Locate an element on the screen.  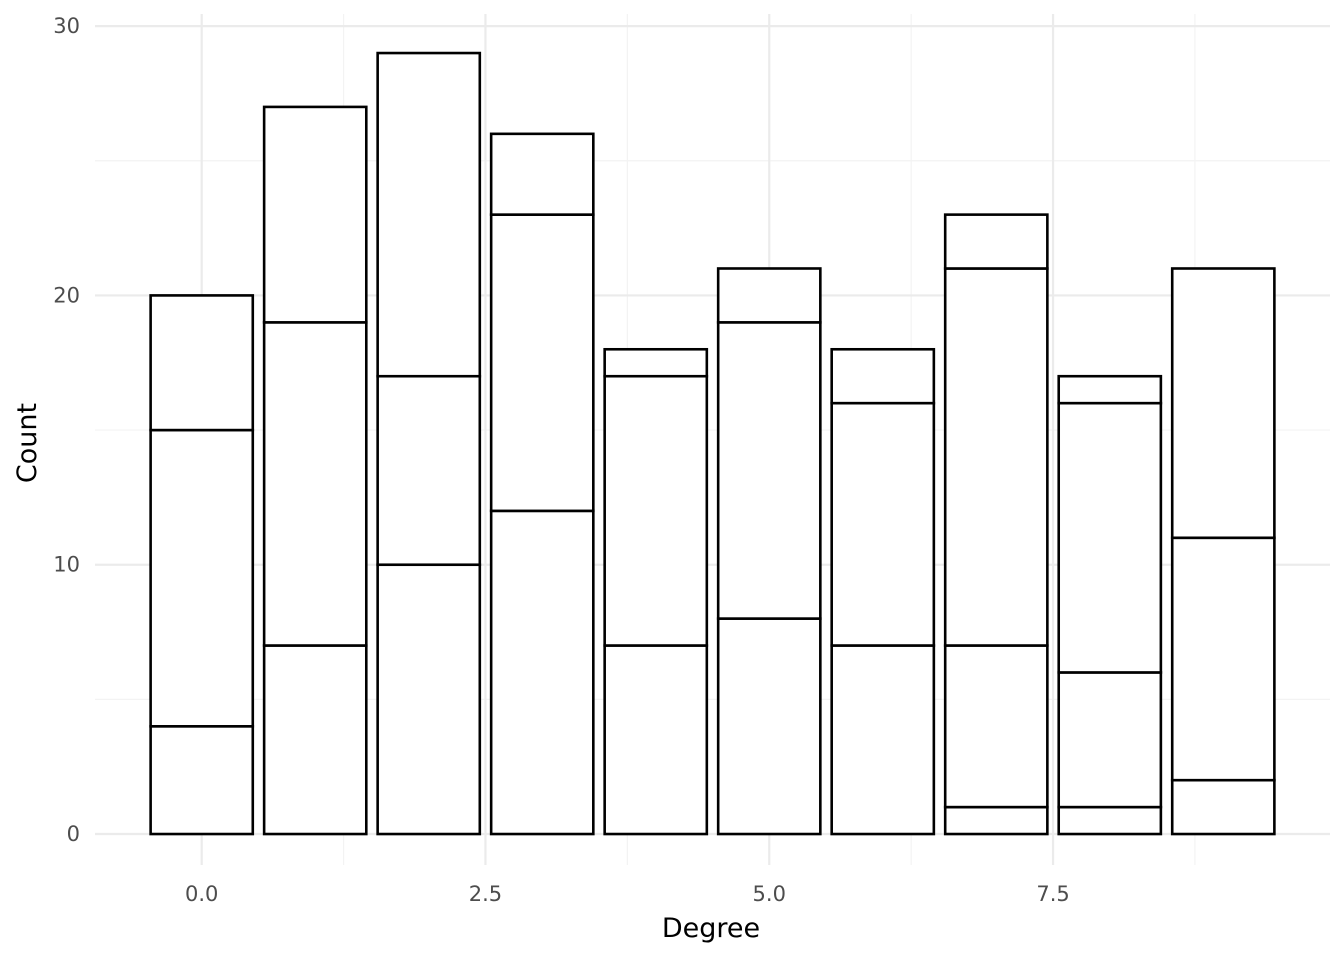
x-tick-label: 7.5 is located at coordinates (1052, 894).